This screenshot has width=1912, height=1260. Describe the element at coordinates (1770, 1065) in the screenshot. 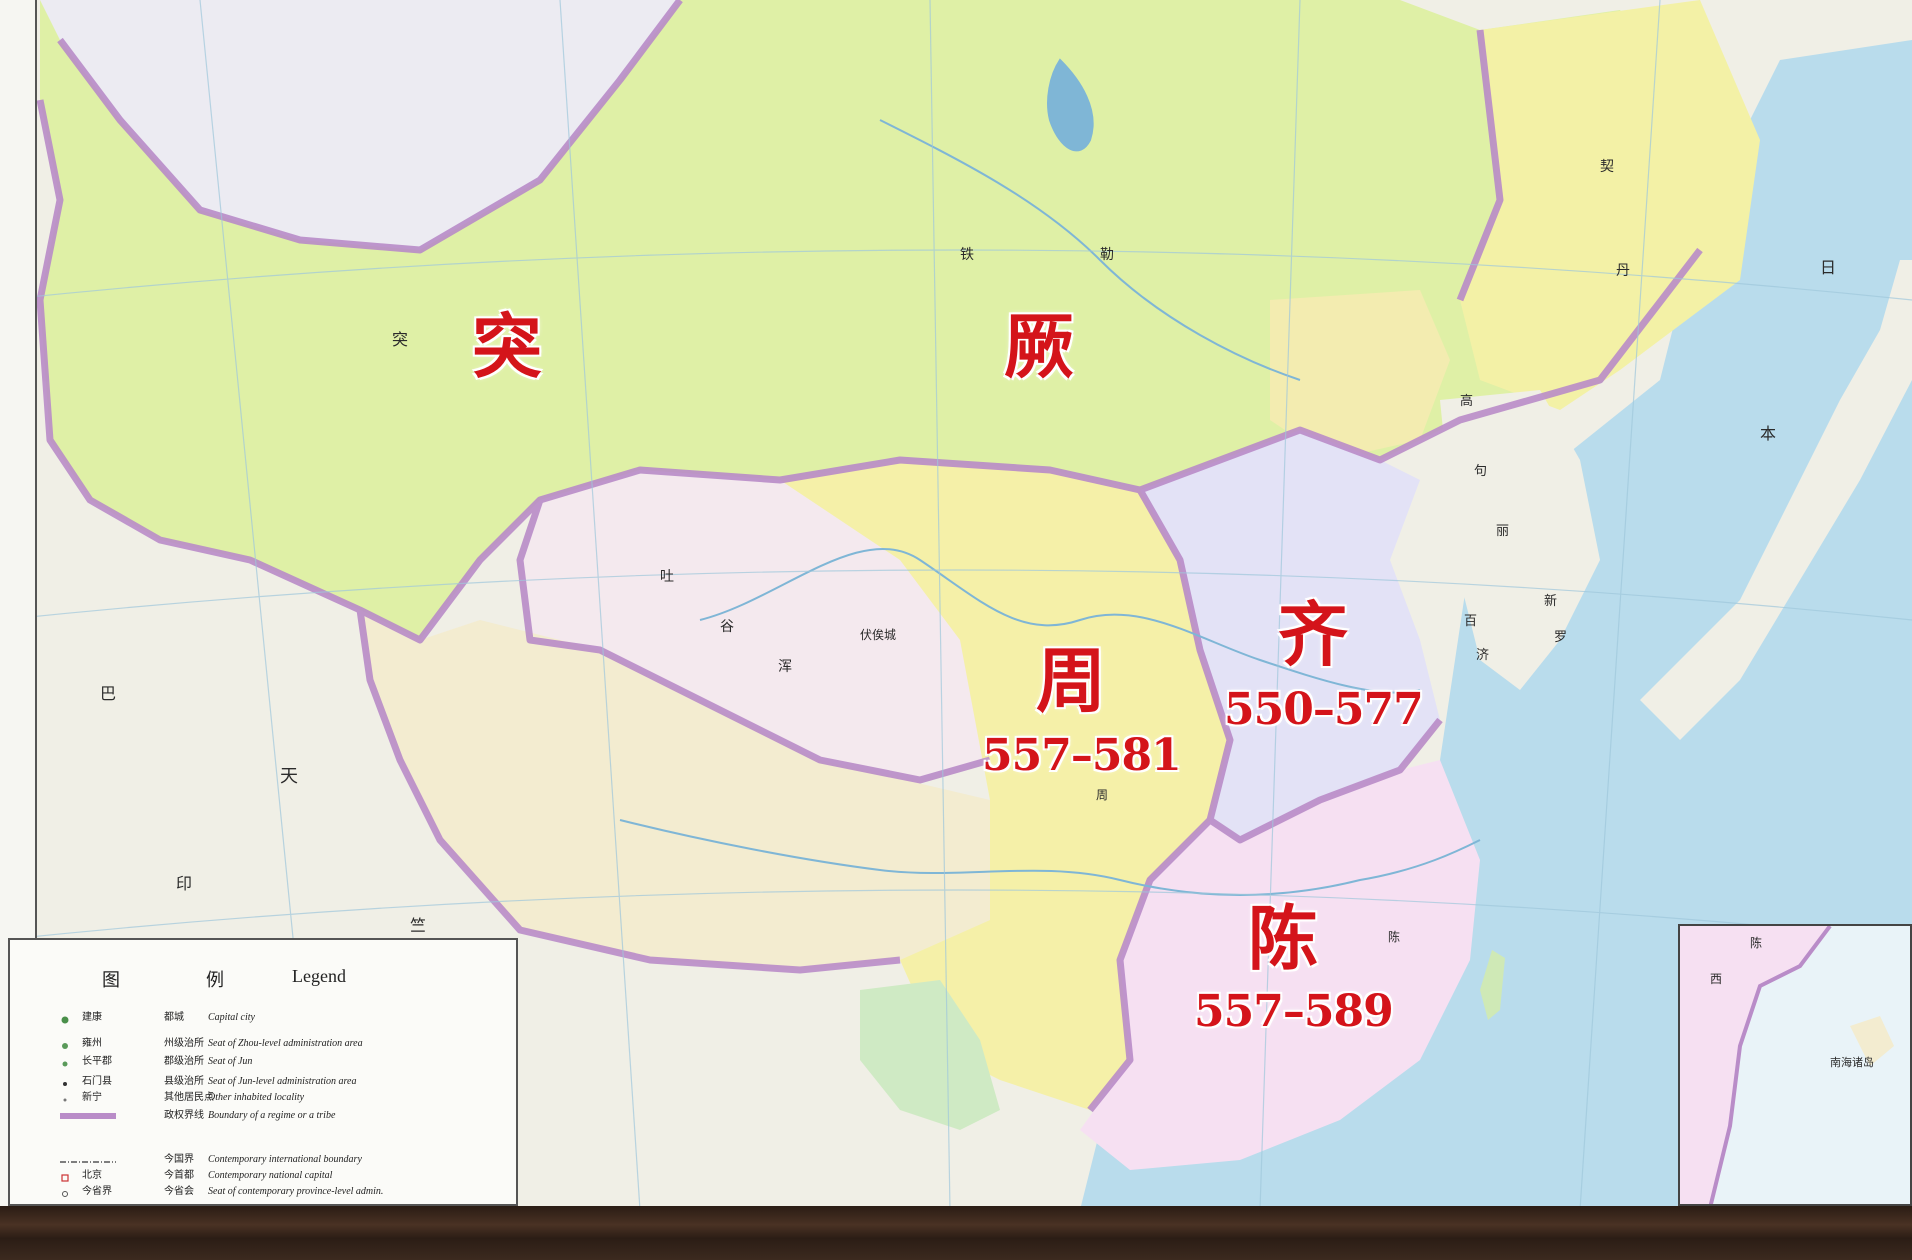

I see `inset-border` at that location.